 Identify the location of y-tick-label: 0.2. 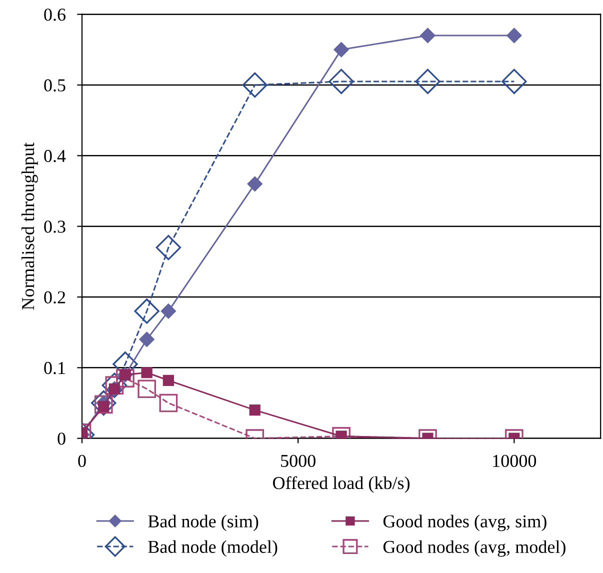
(55, 297).